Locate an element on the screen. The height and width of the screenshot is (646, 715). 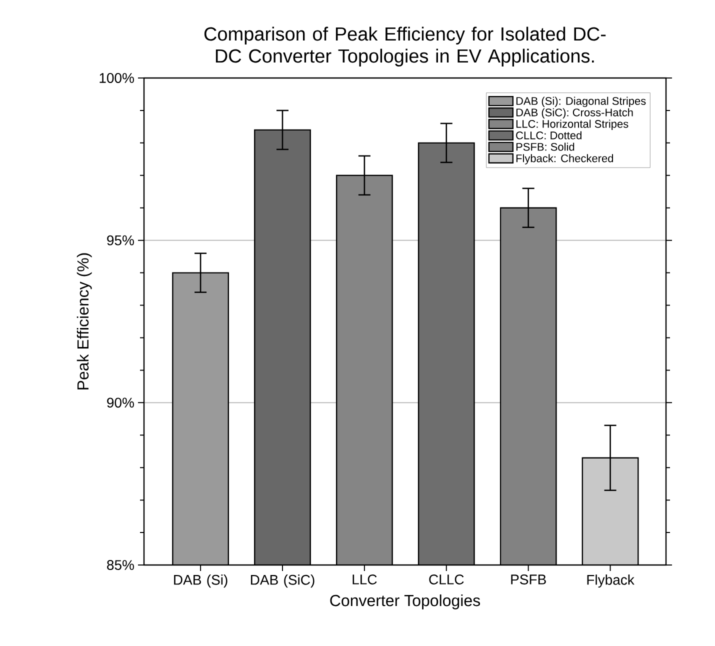
x-tick-label: Flyback is located at coordinates (610, 581).